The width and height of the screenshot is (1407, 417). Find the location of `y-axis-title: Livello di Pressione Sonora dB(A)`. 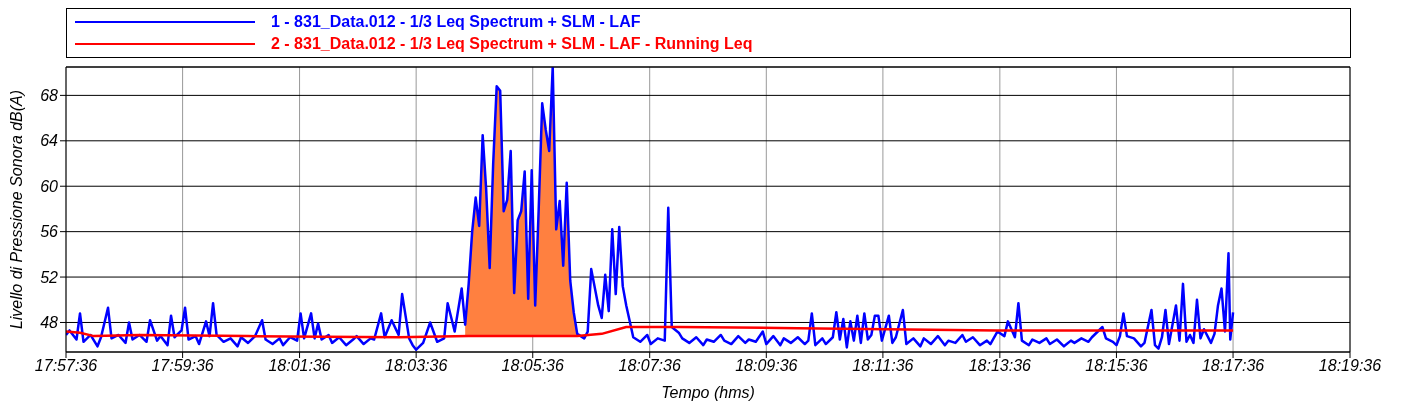

y-axis-title: Livello di Pressione Sonora dB(A) is located at coordinates (16, 209).